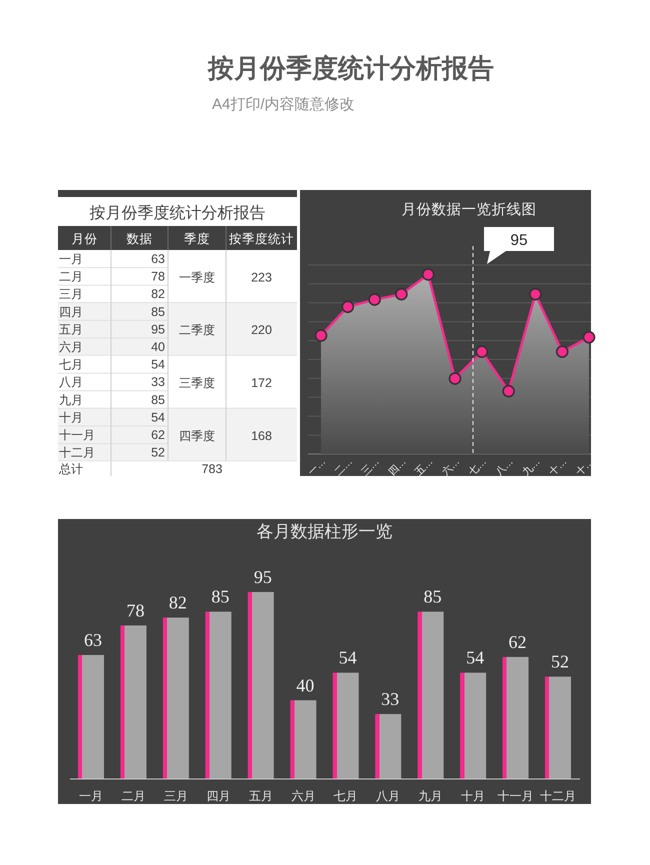 This screenshot has width=650, height=865. What do you see at coordinates (283, 104) in the screenshot?
I see `text: A4打印/内容随意修改` at bounding box center [283, 104].